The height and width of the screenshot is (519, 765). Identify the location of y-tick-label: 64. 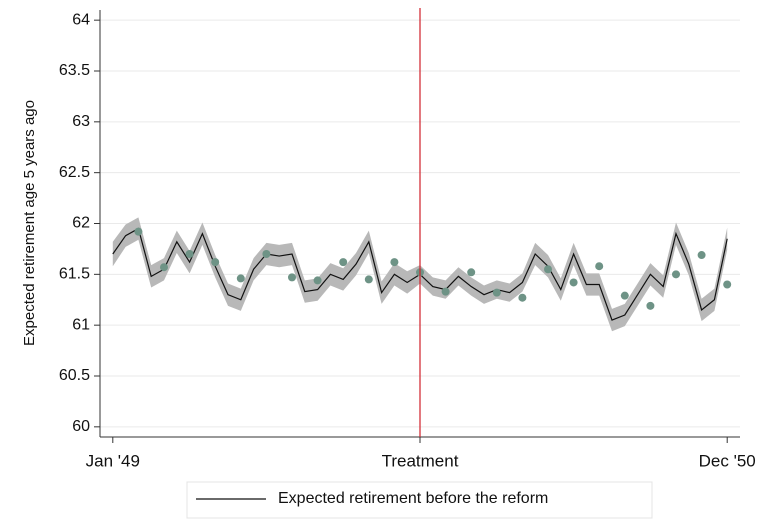
(81, 19).